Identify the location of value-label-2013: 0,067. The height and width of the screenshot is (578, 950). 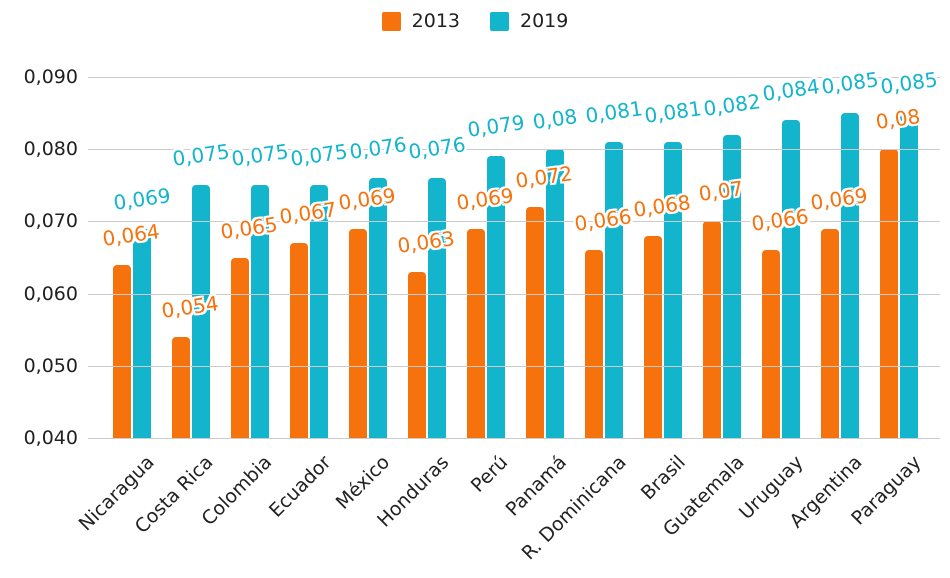
(307, 213).